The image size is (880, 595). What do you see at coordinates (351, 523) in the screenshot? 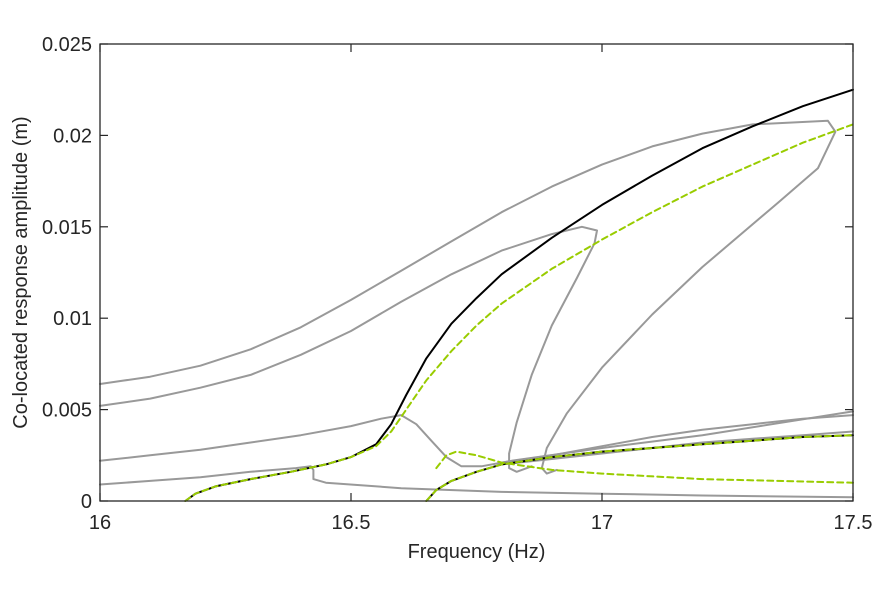
I see `x-tick-label: 16.5` at bounding box center [351, 523].